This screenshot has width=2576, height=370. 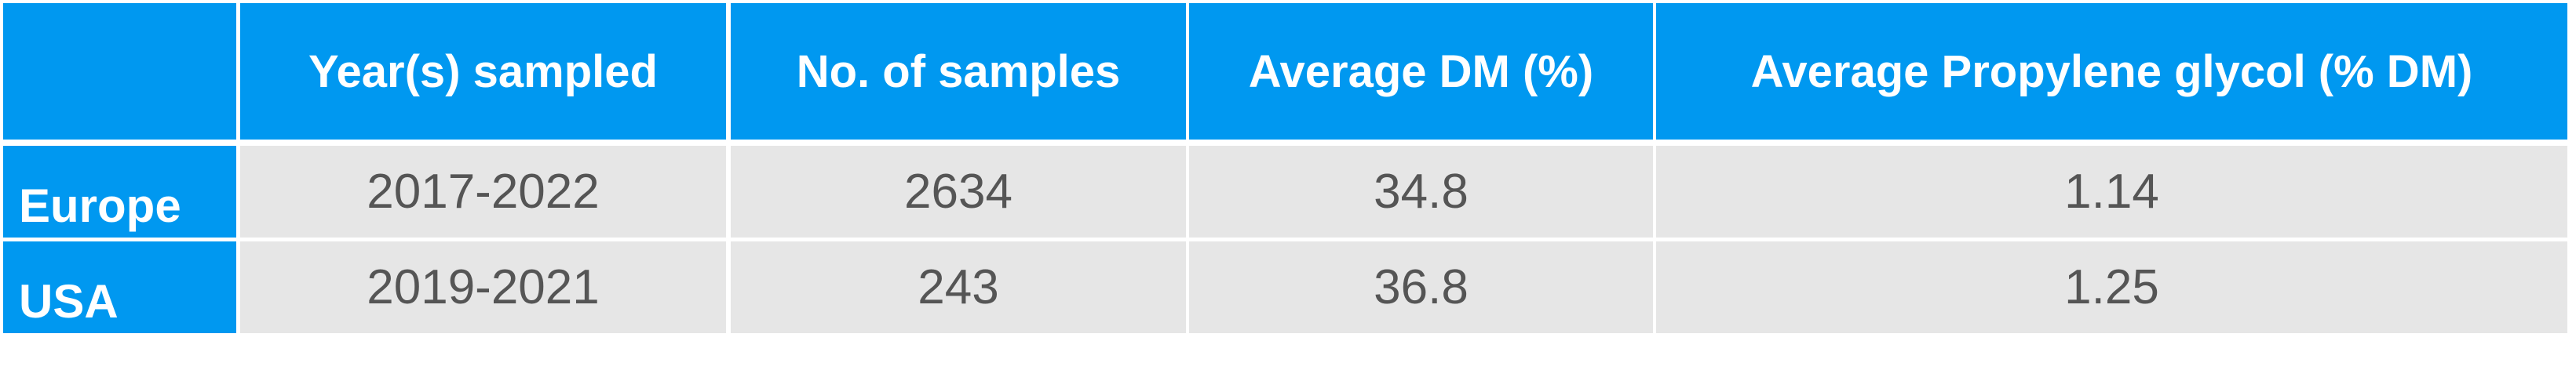 I want to click on table-cell: 2019-2021, so click(x=483, y=287).